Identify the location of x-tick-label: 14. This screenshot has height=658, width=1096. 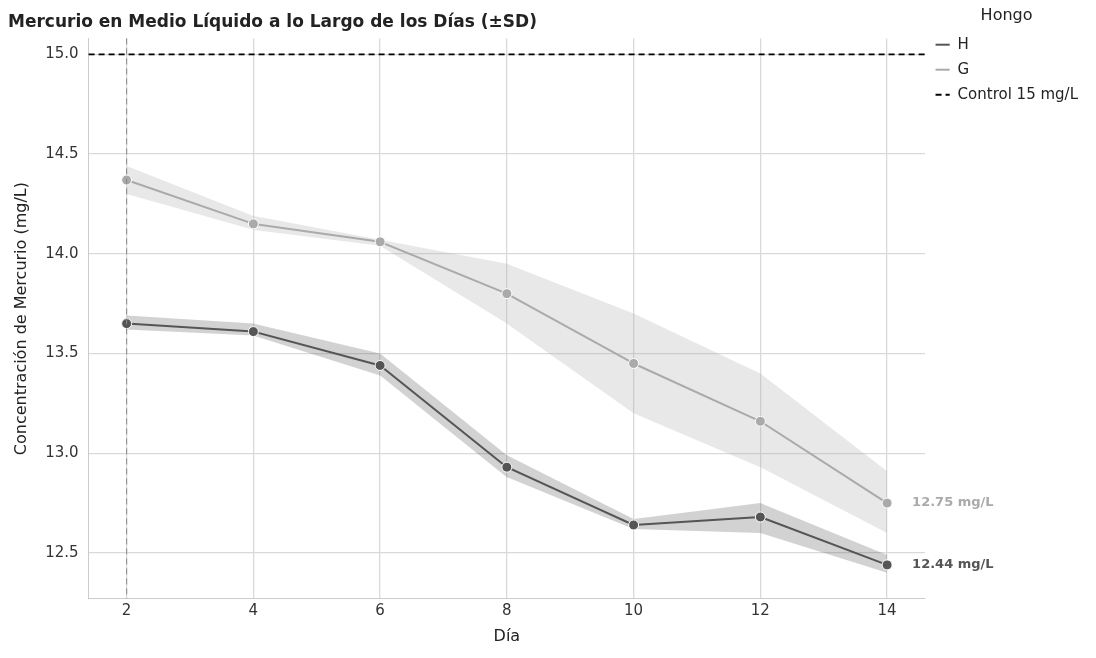
(887, 609).